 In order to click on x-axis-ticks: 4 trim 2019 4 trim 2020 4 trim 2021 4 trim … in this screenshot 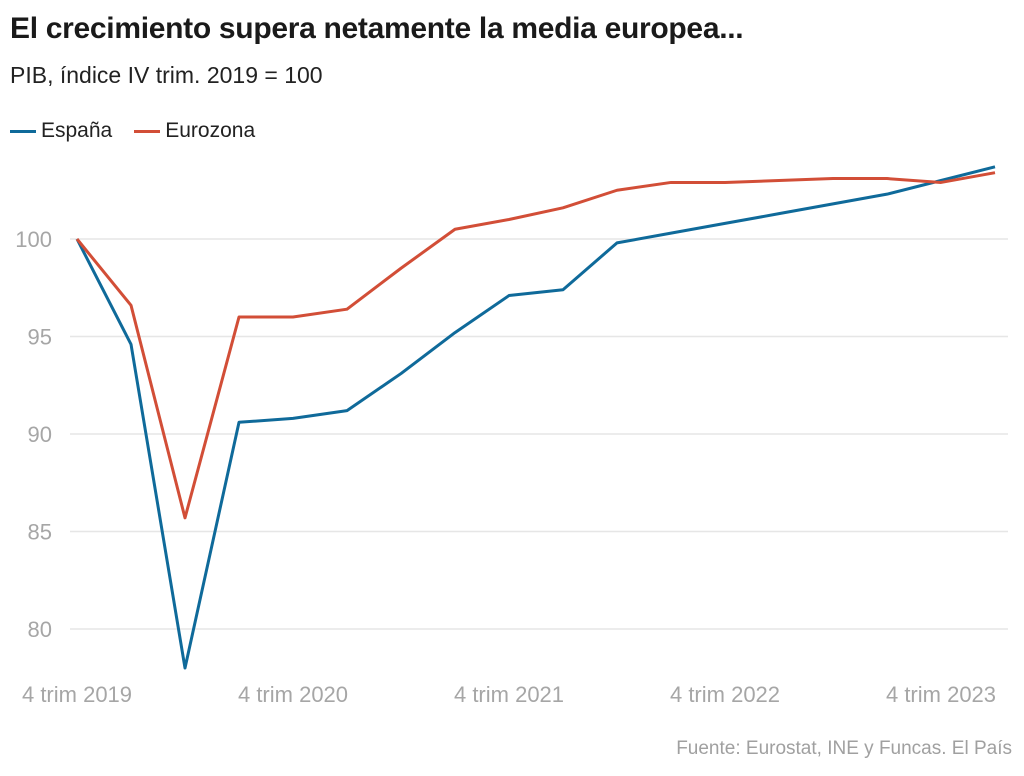, I will do `click(509, 694)`.